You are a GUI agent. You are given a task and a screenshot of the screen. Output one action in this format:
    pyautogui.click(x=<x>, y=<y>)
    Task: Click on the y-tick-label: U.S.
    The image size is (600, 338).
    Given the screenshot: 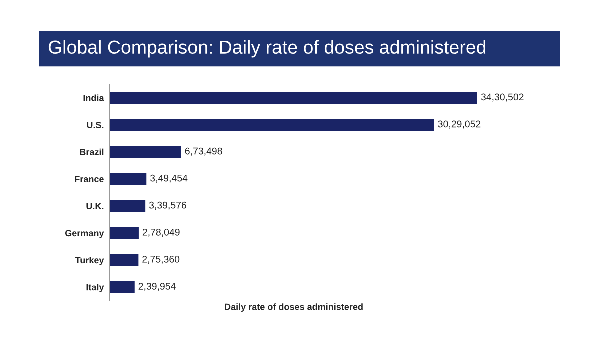 What is the action you would take?
    pyautogui.click(x=95, y=125)
    